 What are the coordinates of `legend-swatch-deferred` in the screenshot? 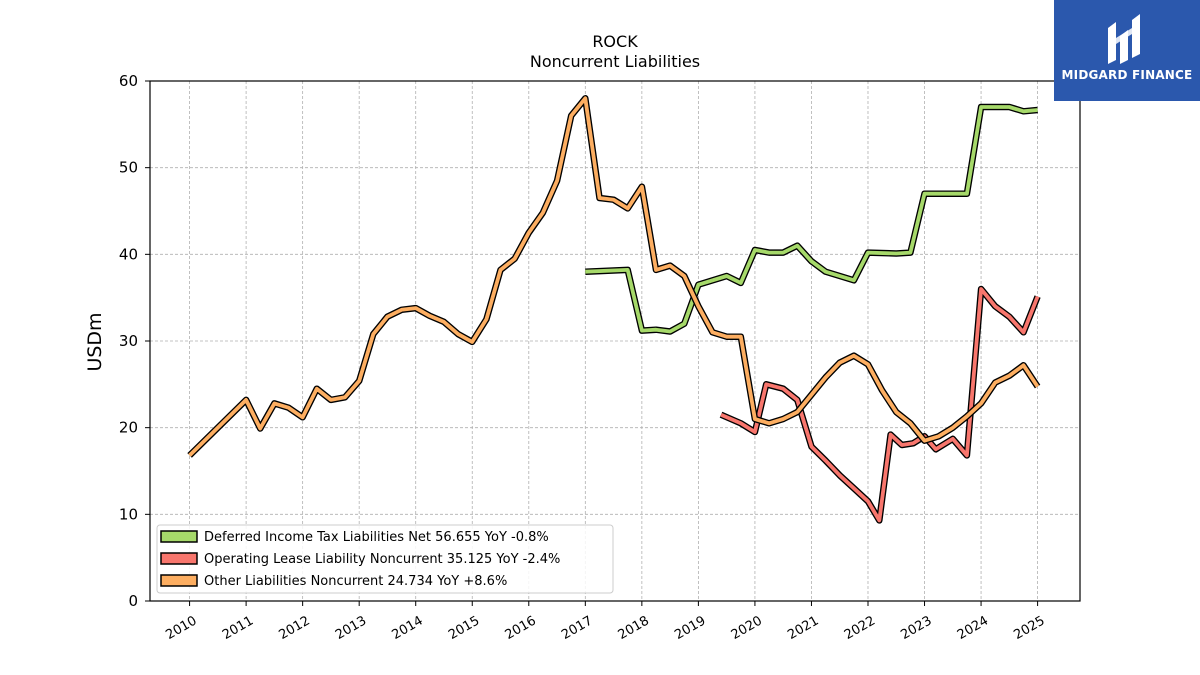 It's located at (179, 536).